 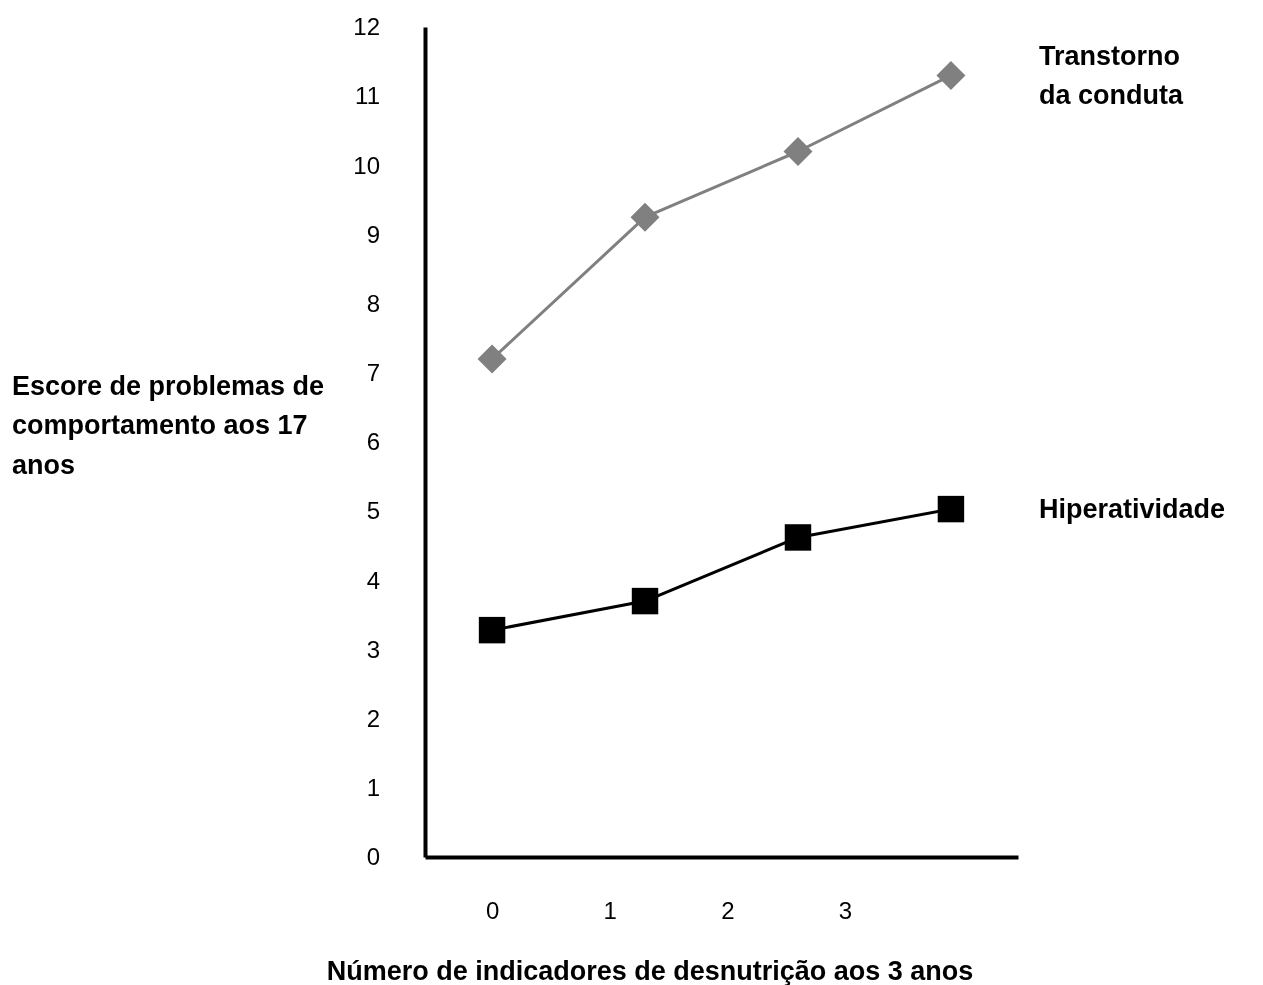 What do you see at coordinates (373, 857) in the screenshot?
I see `y-tick-label: 0` at bounding box center [373, 857].